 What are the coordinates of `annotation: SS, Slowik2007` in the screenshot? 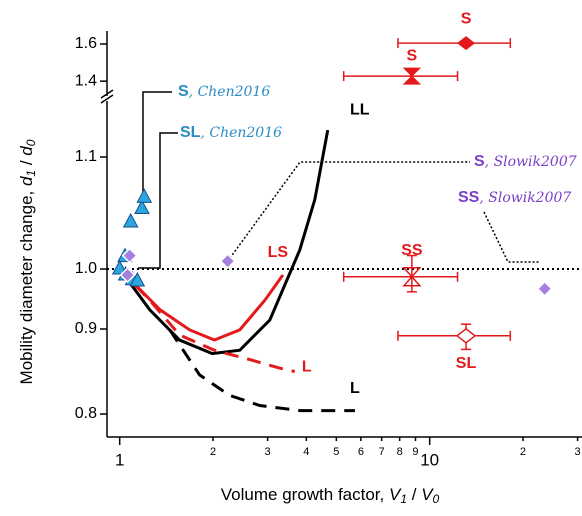 It's located at (514, 197).